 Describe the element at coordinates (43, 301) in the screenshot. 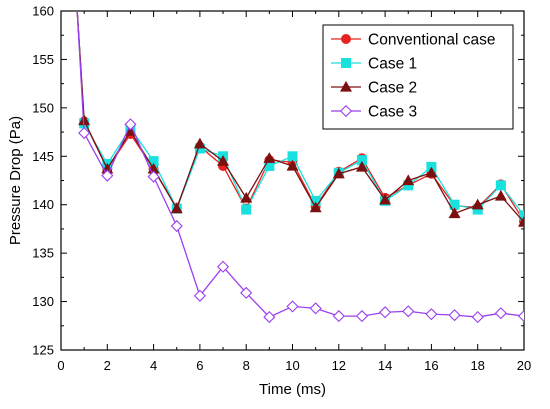

I see `y-tick-label: 130` at that location.